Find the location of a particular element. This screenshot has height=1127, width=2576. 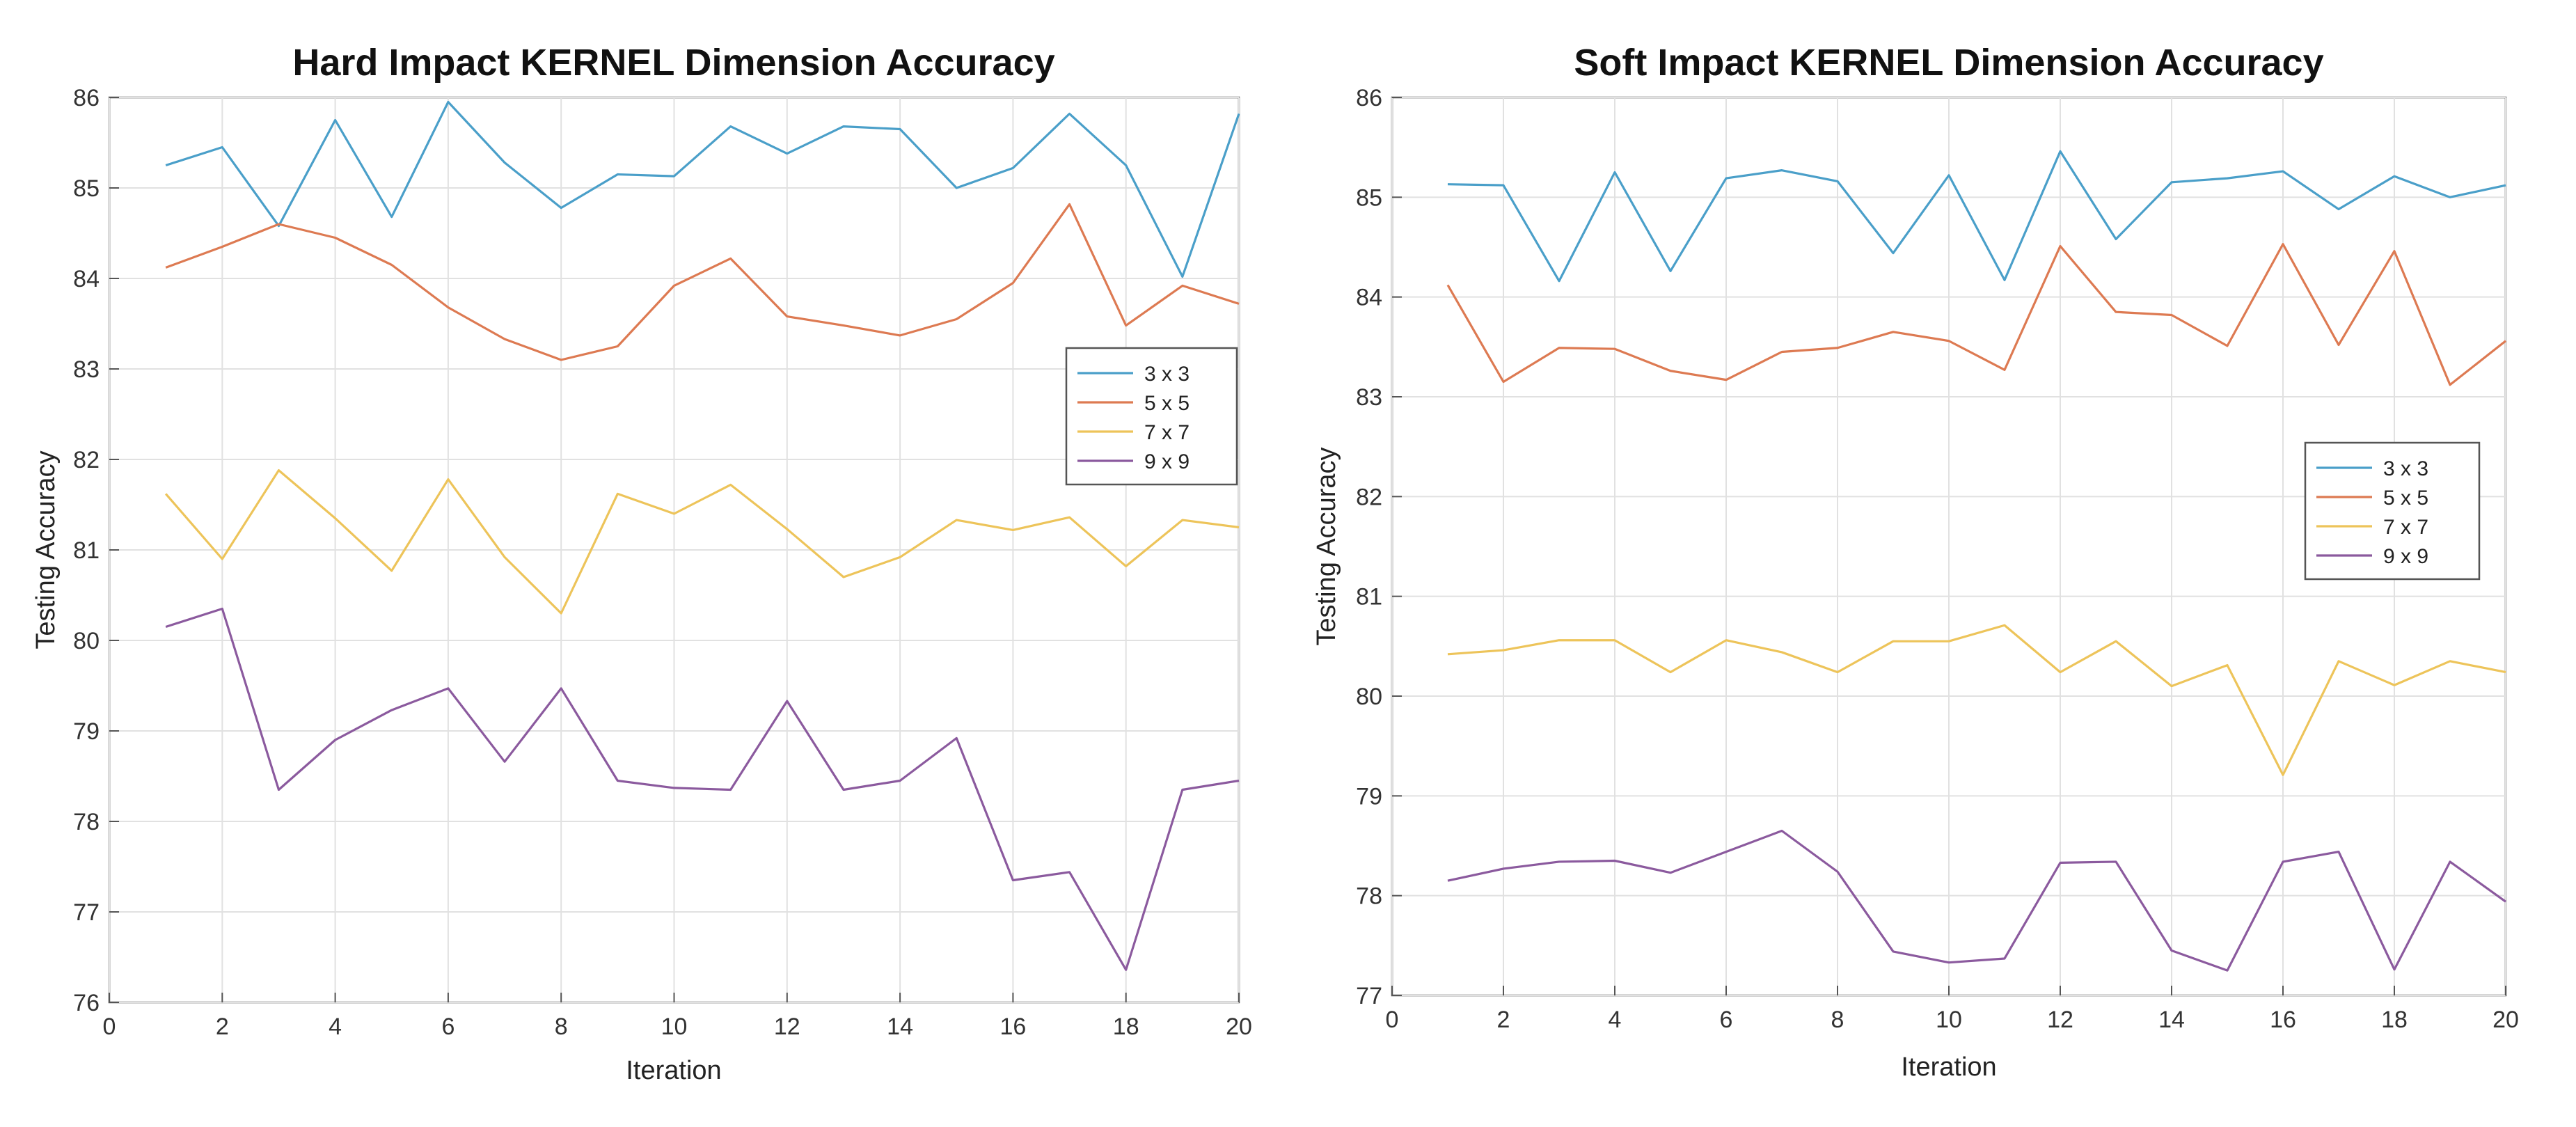

hard-x-tick-label: 4 is located at coordinates (335, 1027).